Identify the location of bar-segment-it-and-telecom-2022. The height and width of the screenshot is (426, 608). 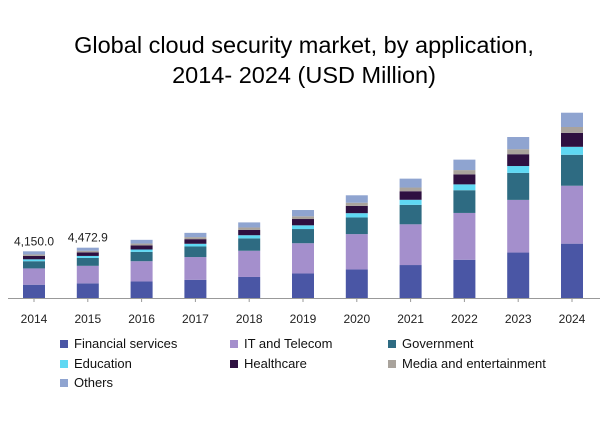
(464, 236).